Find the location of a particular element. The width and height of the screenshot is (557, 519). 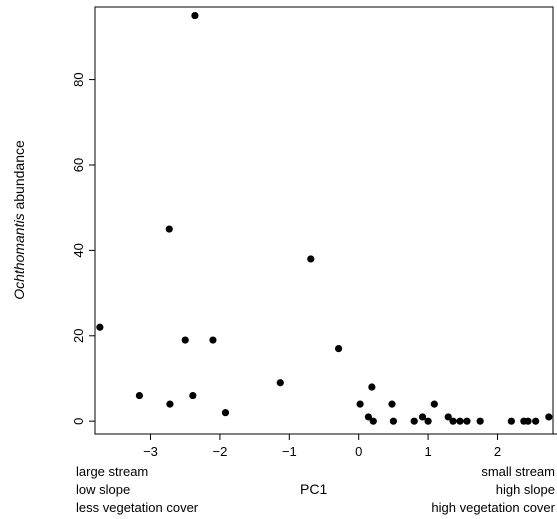

left-annotation-line-1: large stream is located at coordinates (112, 471).